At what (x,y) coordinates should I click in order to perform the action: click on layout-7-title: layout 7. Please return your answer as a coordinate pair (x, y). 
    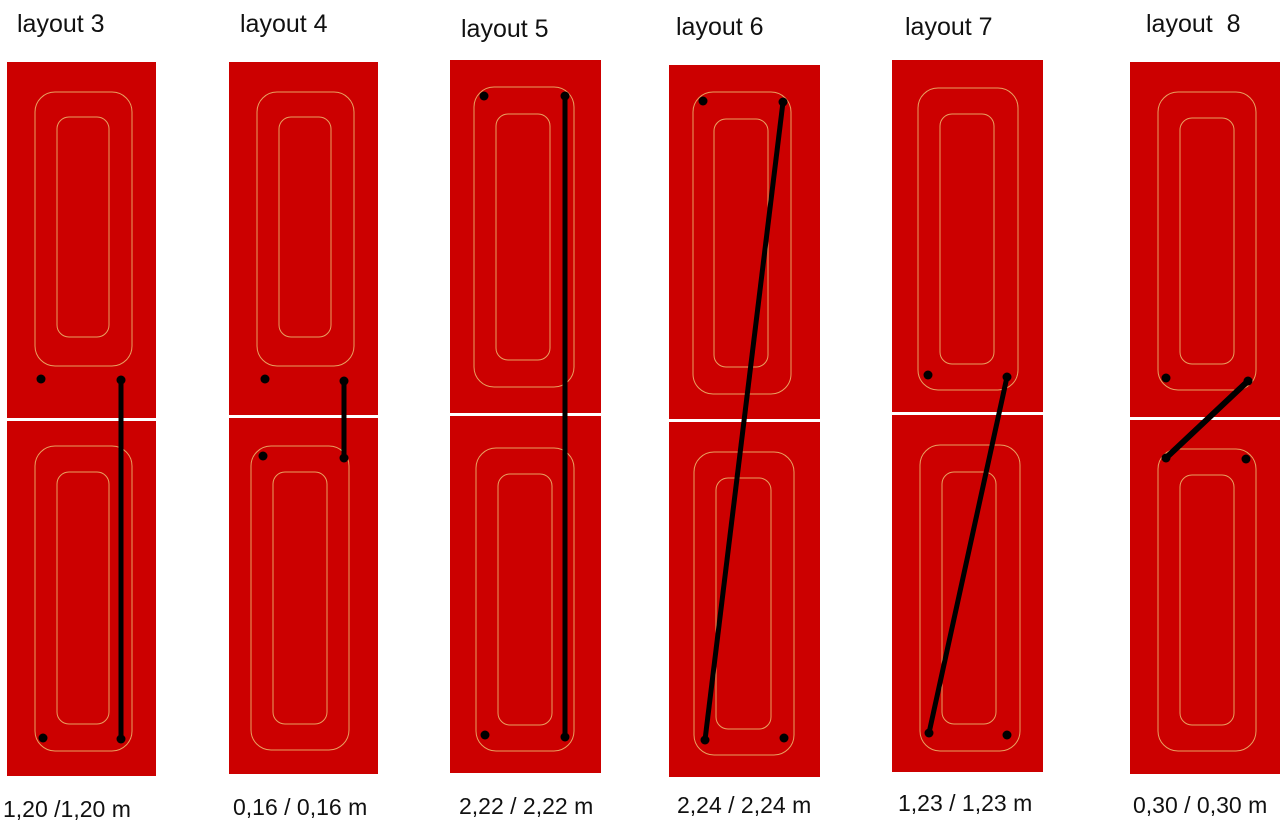
    Looking at the image, I should click on (949, 27).